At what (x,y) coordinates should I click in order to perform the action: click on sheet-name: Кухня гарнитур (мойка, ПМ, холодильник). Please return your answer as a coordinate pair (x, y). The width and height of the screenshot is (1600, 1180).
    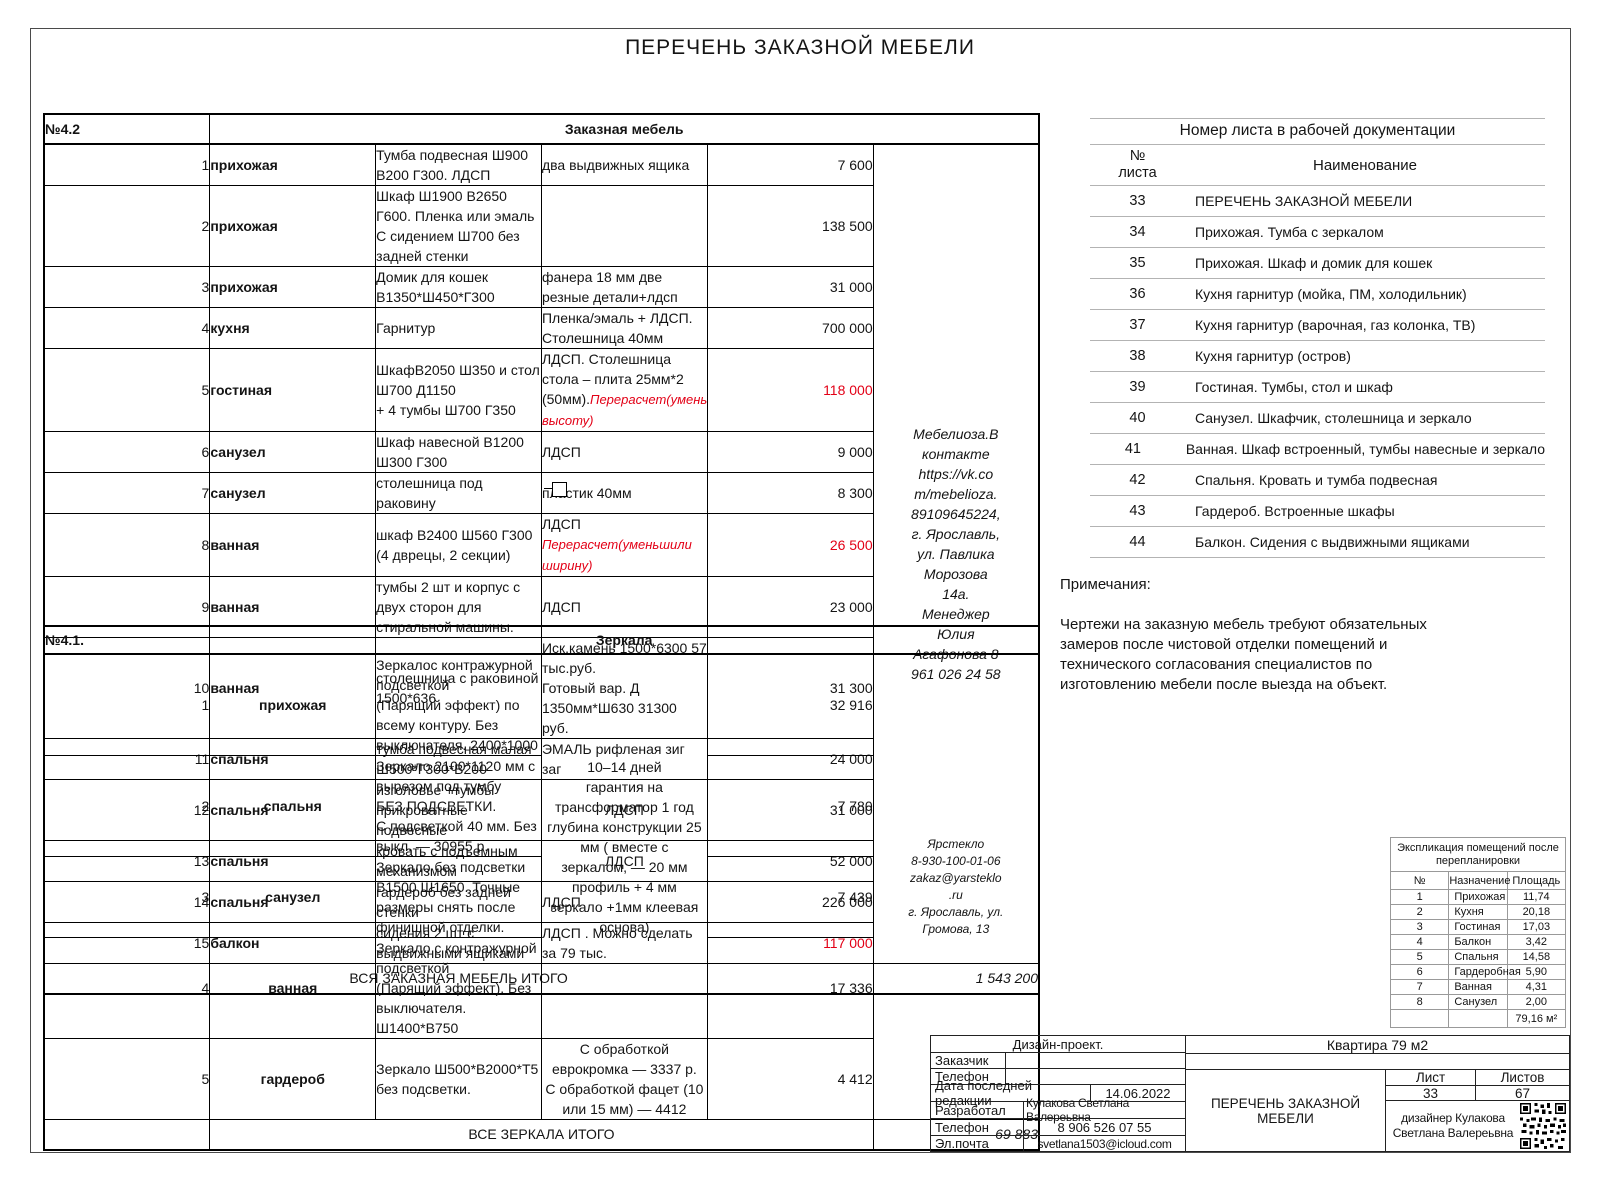
    Looking at the image, I should click on (1331, 294).